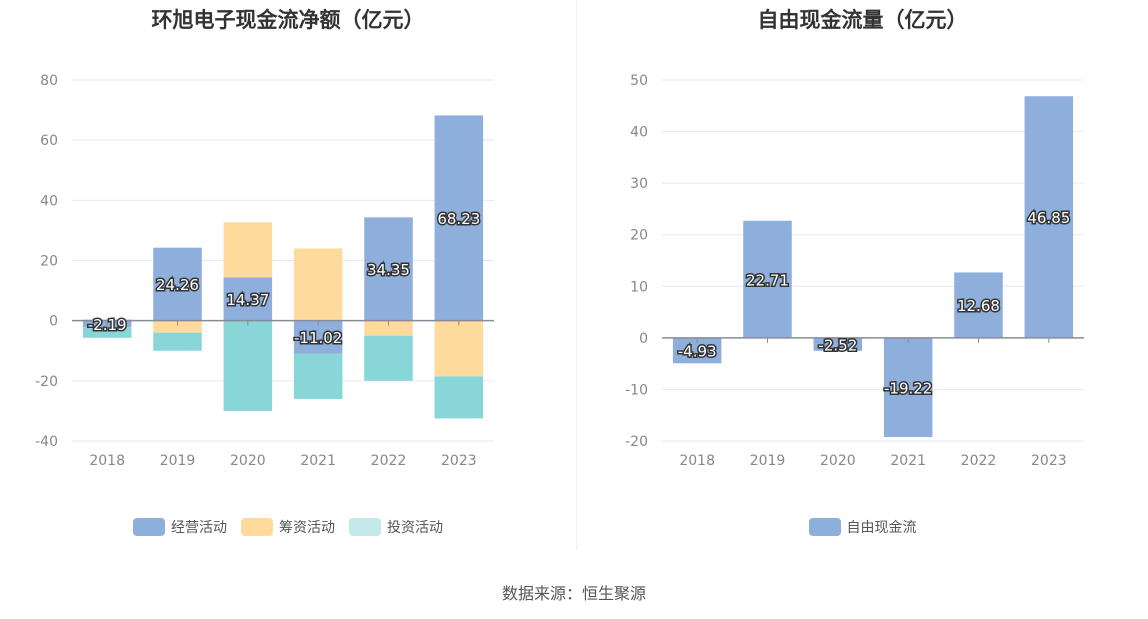 The width and height of the screenshot is (1148, 619). What do you see at coordinates (248, 365) in the screenshot?
I see `bar-investing-2020` at bounding box center [248, 365].